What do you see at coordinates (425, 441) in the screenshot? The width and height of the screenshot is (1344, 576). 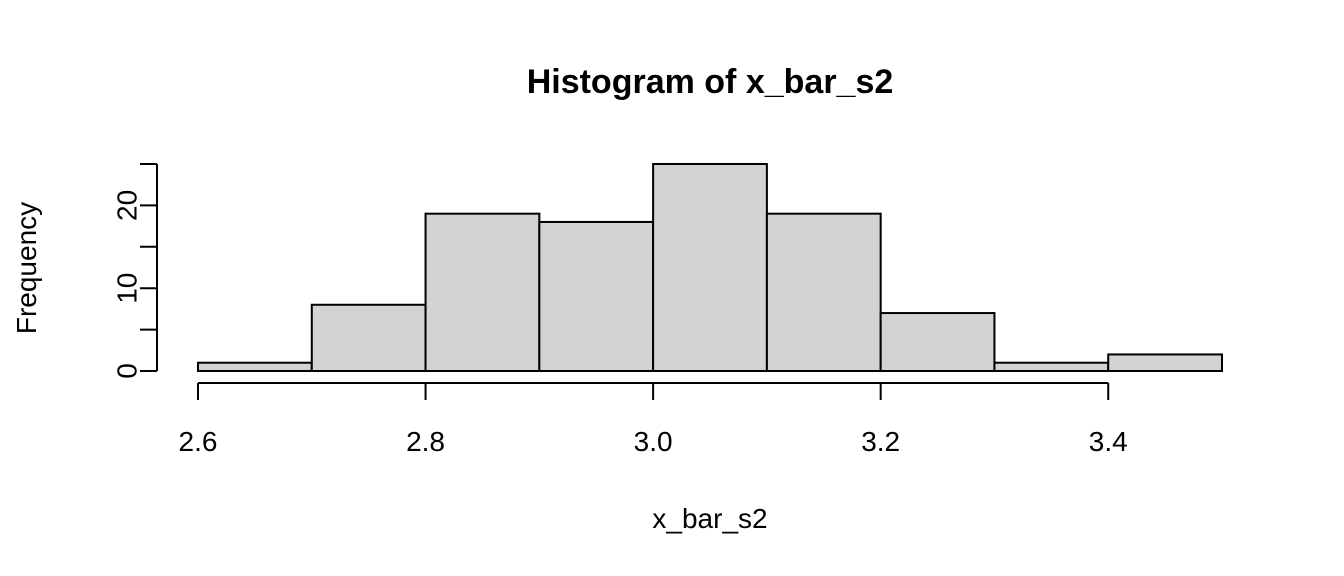 I see `x-tick-label: 2.8` at bounding box center [425, 441].